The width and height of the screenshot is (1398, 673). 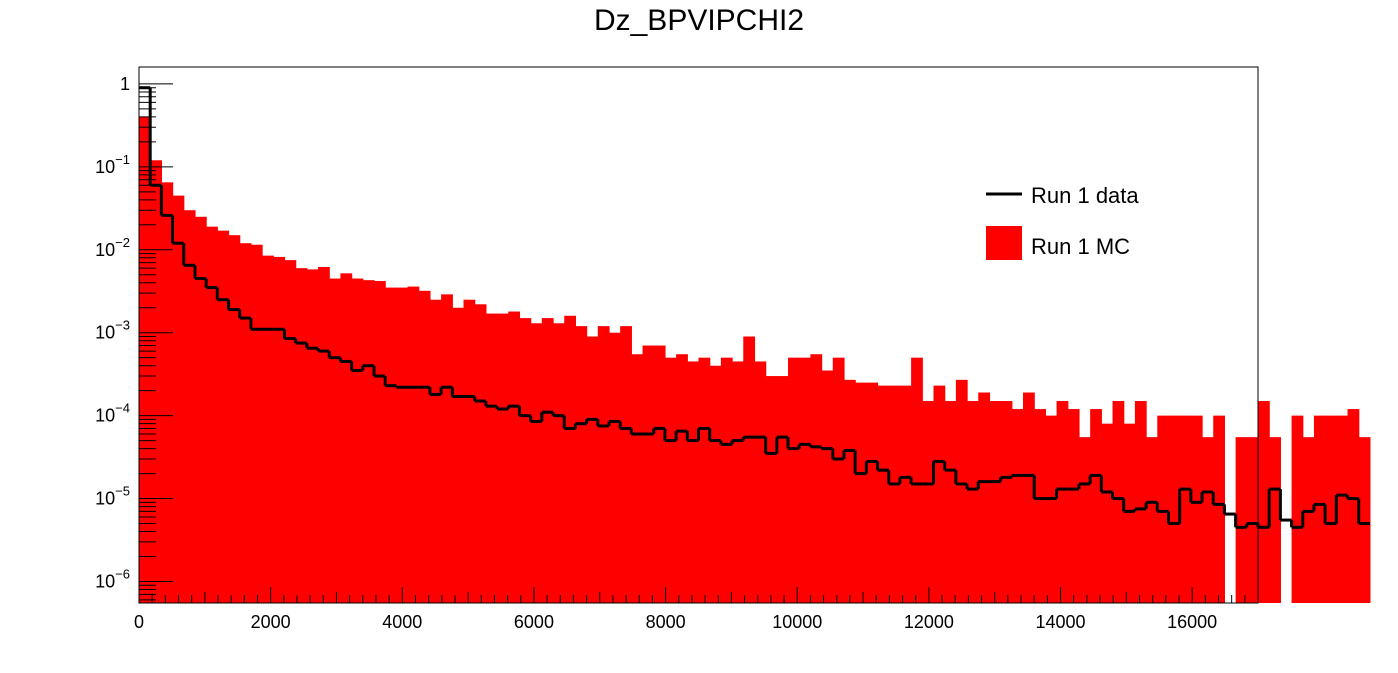 What do you see at coordinates (1085, 195) in the screenshot?
I see `legend-label-data: Run 1 data` at bounding box center [1085, 195].